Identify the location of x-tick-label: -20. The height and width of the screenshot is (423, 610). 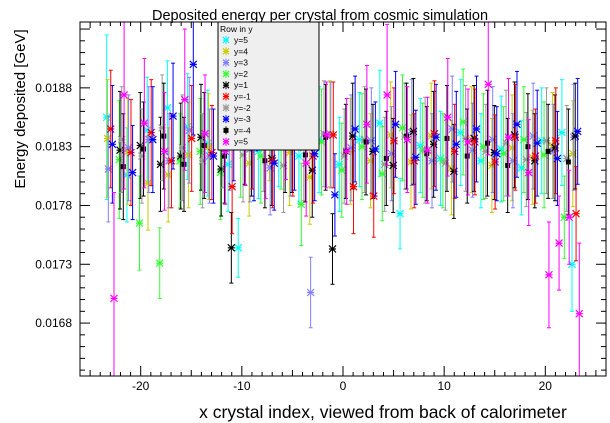
(141, 386).